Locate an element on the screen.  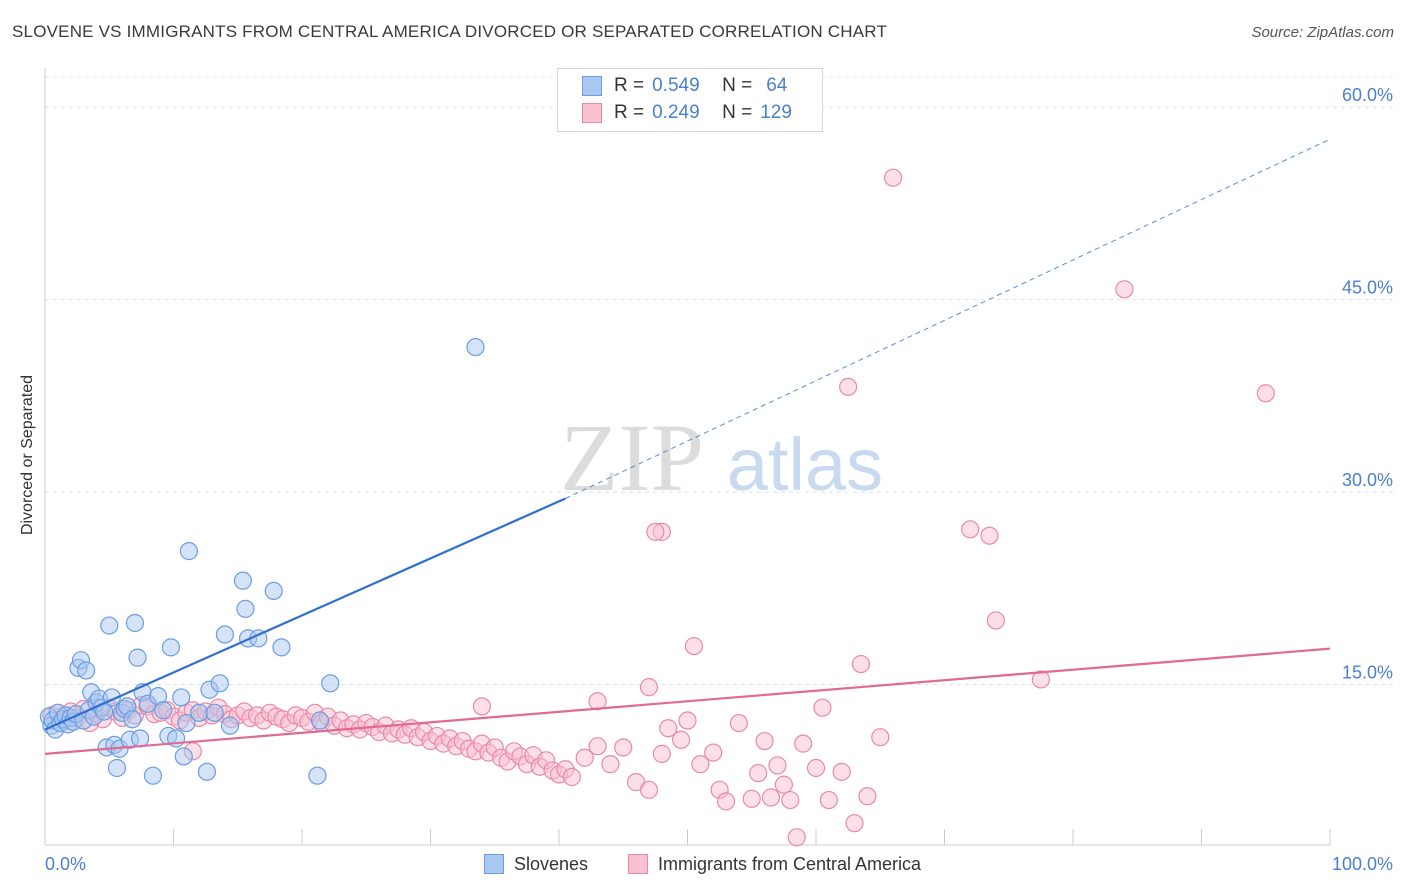
bottom-legend-swatch-slovenes is located at coordinates (494, 864).